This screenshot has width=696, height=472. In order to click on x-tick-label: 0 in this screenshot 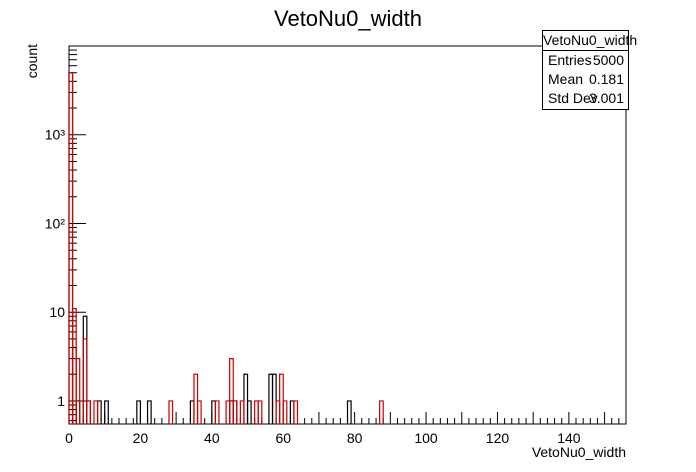, I will do `click(69, 438)`.